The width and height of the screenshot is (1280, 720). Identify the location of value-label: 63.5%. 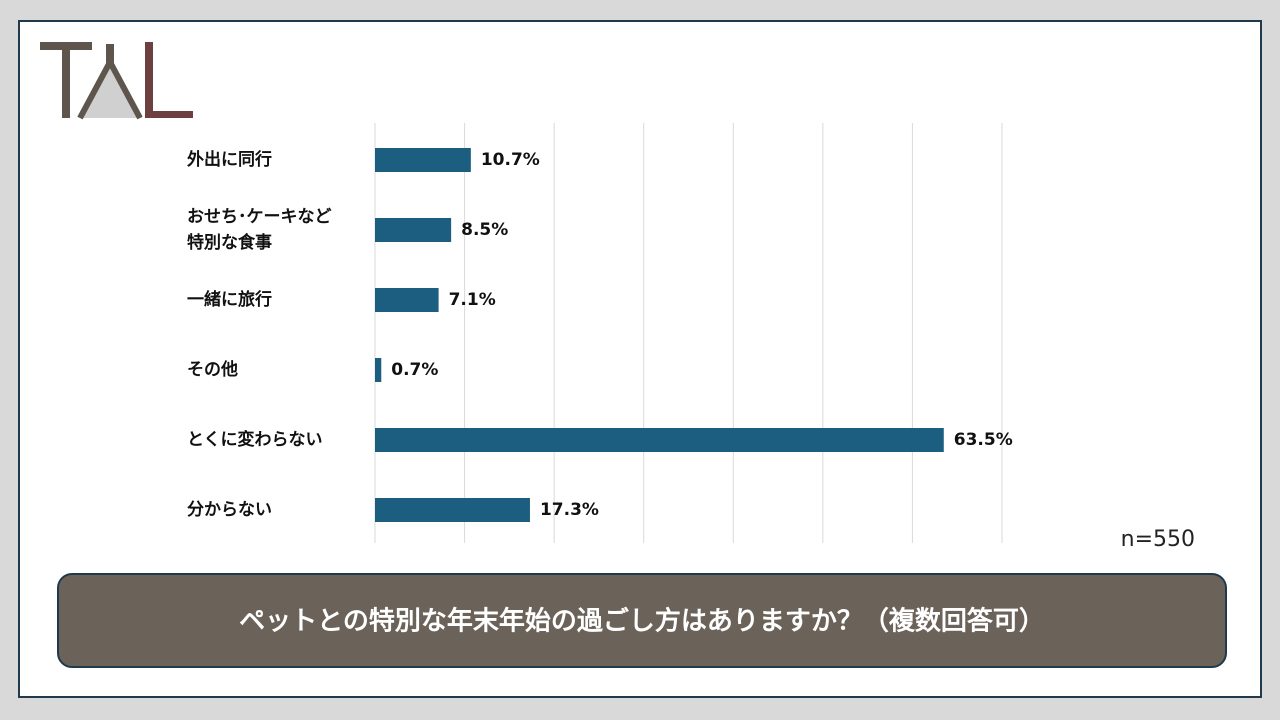
(983, 440).